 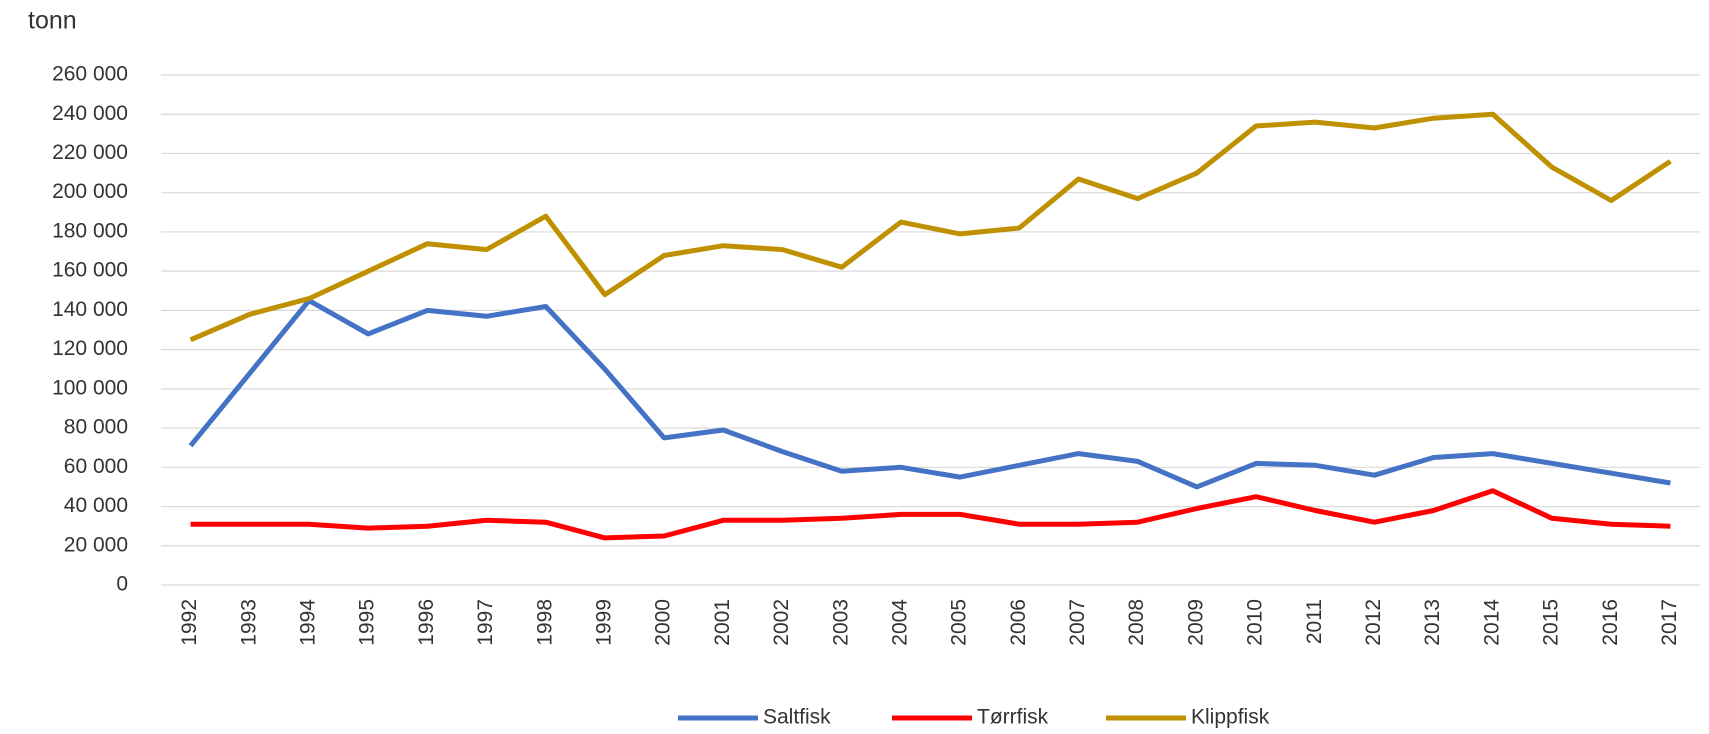 I want to click on y-tick-label: 40 000, so click(x=96, y=505).